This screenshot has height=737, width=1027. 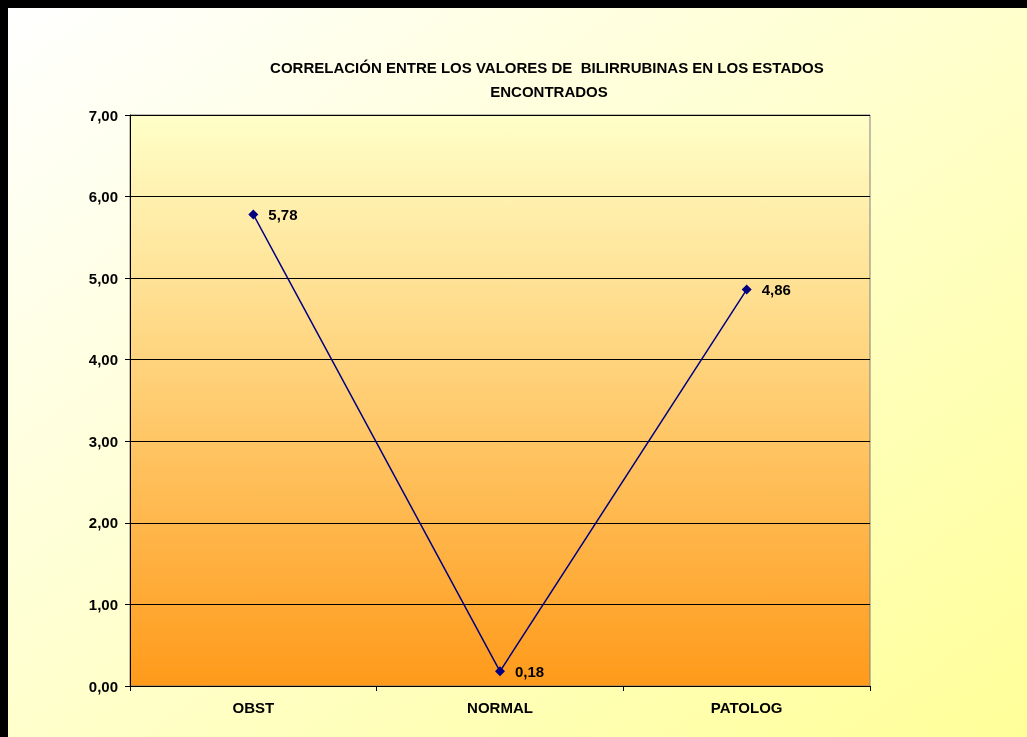 I want to click on x-tick-label: NORMAL, so click(x=500, y=707).